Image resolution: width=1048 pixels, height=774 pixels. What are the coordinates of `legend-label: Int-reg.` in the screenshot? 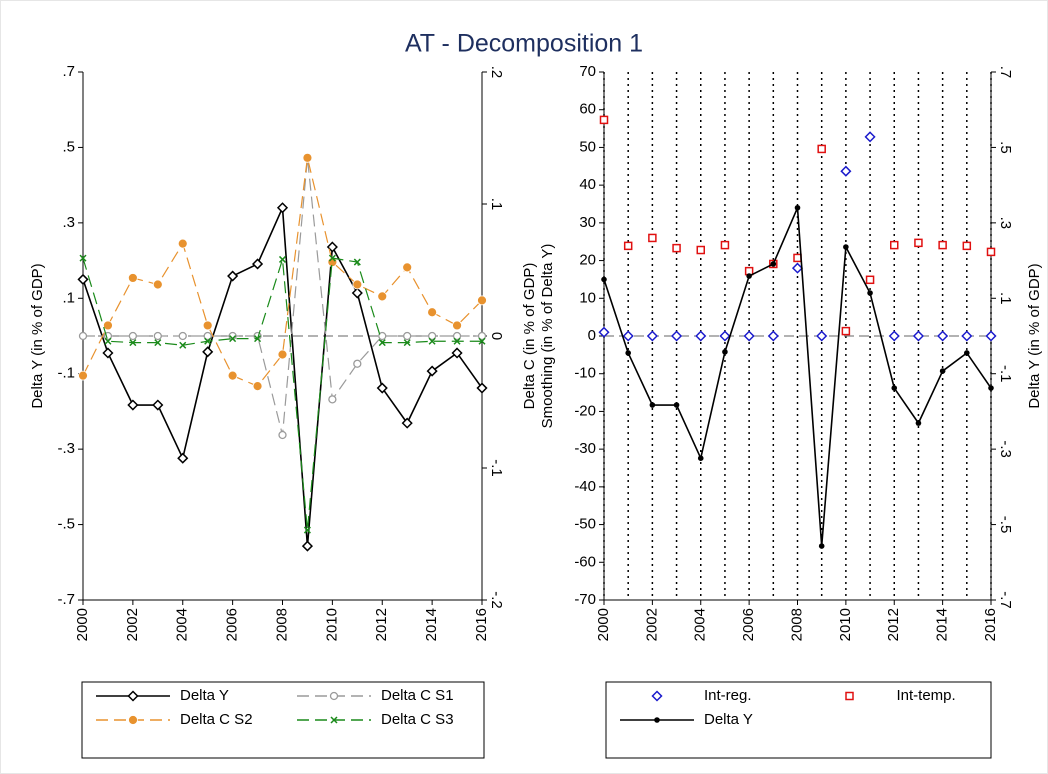 It's located at (728, 695).